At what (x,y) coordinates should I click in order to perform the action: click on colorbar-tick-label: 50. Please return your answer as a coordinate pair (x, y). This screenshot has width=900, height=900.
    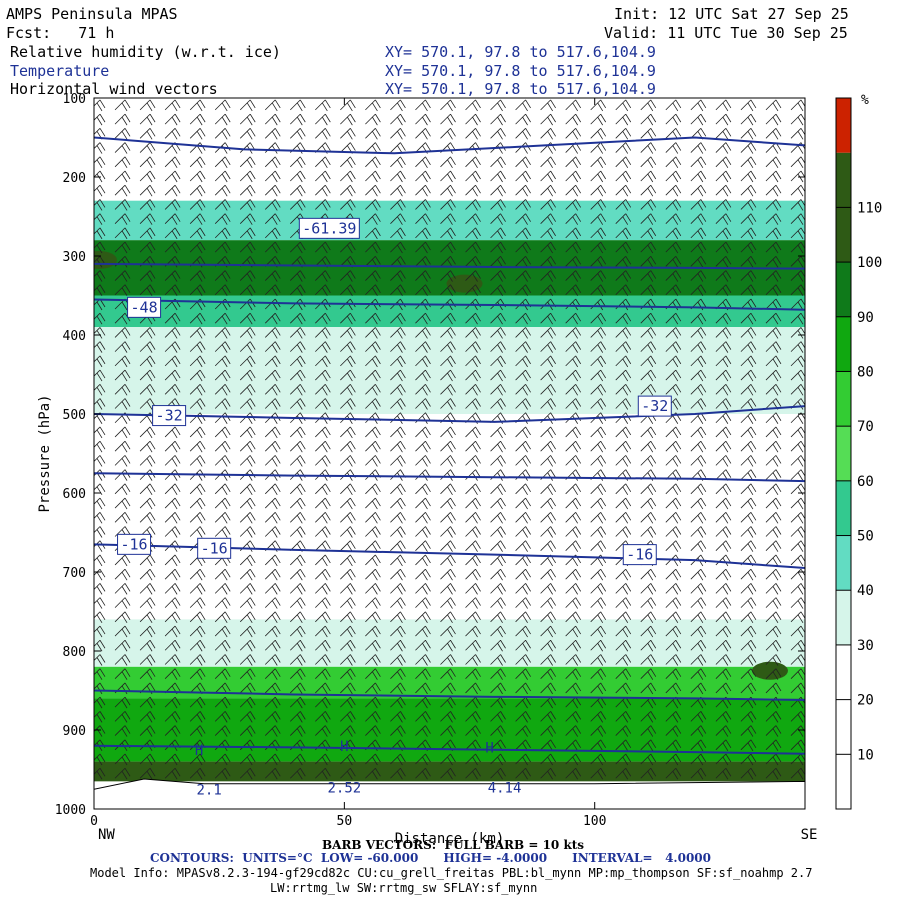
    Looking at the image, I should click on (865, 537).